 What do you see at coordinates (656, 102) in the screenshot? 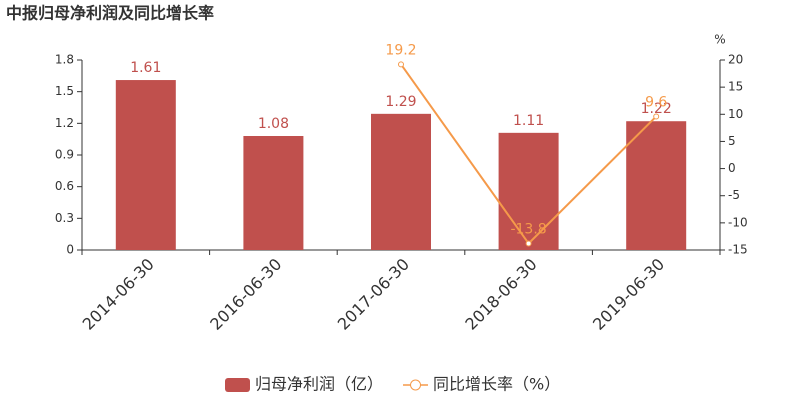
I see `line-value-label: 9.6` at bounding box center [656, 102].